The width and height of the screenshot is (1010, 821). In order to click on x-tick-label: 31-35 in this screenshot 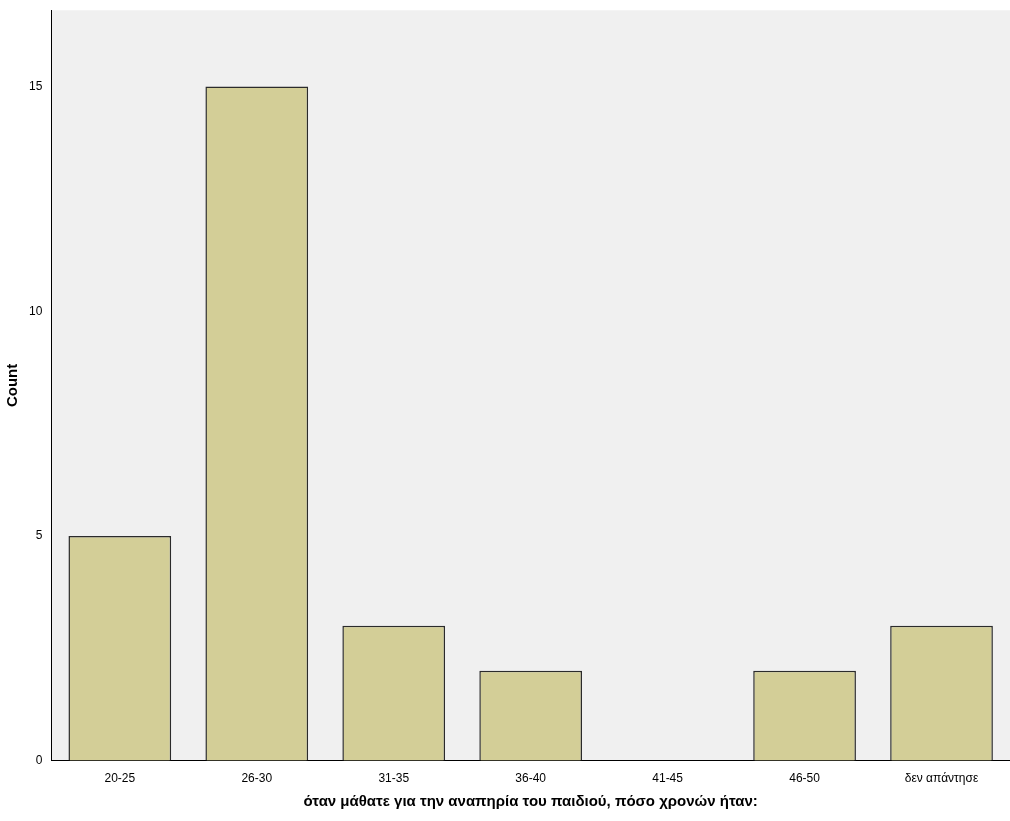, I will do `click(394, 778)`.